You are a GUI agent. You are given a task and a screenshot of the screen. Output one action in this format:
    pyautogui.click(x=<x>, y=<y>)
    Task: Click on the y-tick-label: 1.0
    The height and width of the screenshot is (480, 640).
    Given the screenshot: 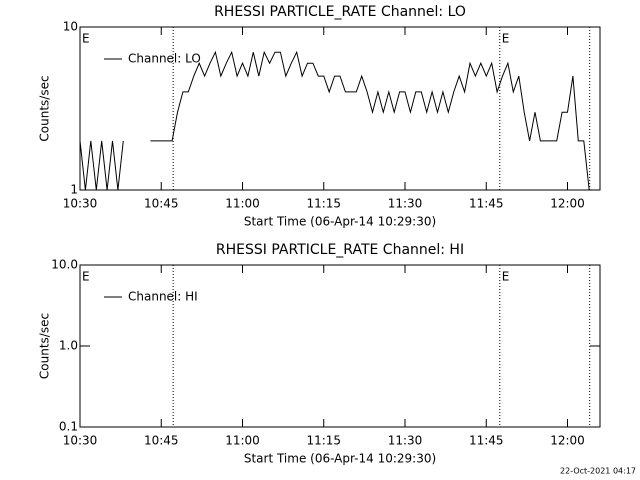 What is the action you would take?
    pyautogui.click(x=68, y=346)
    